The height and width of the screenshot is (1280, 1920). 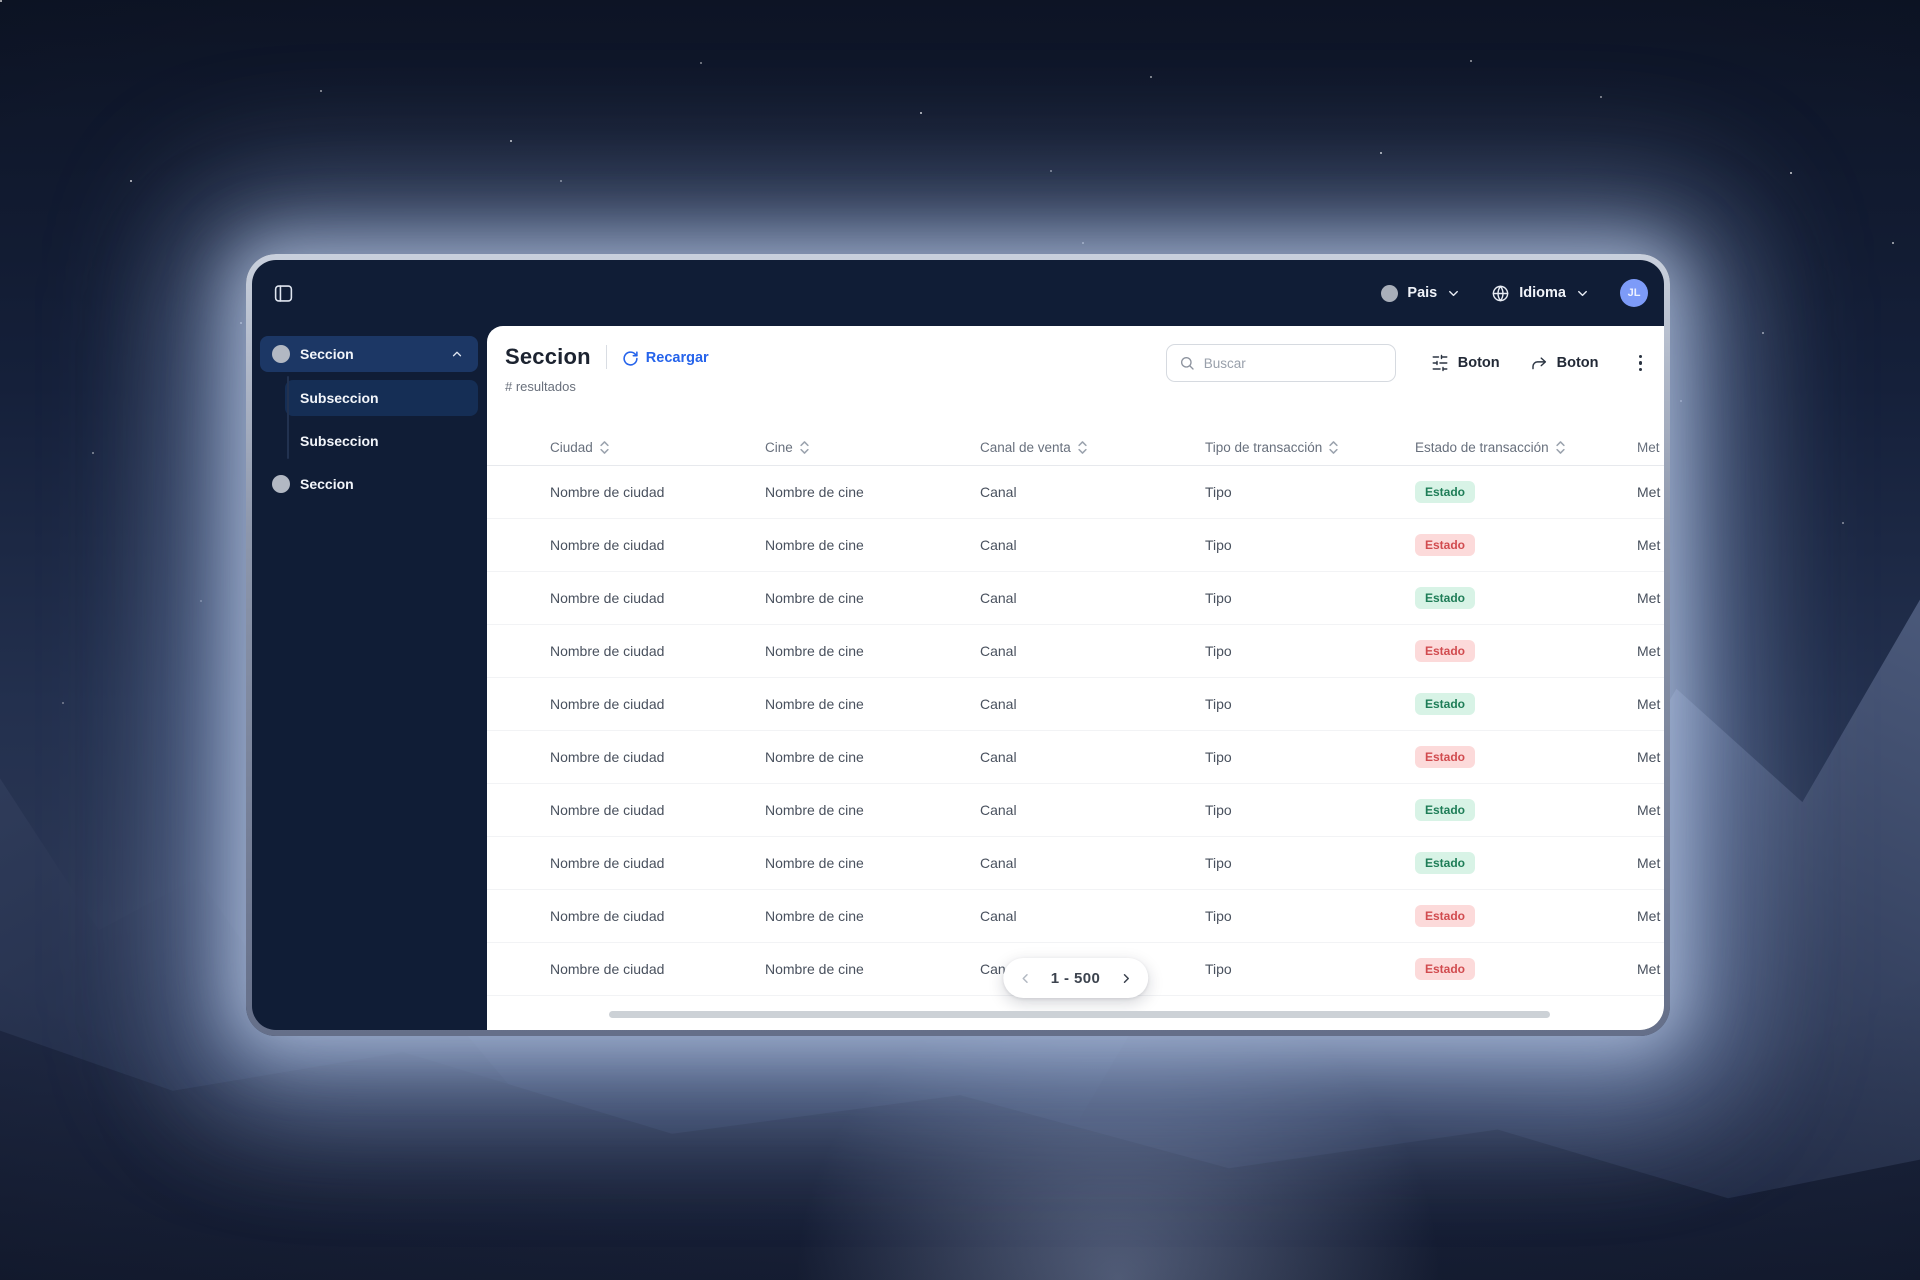 I want to click on column-header-label: Canal de venta, so click(x=1025, y=447).